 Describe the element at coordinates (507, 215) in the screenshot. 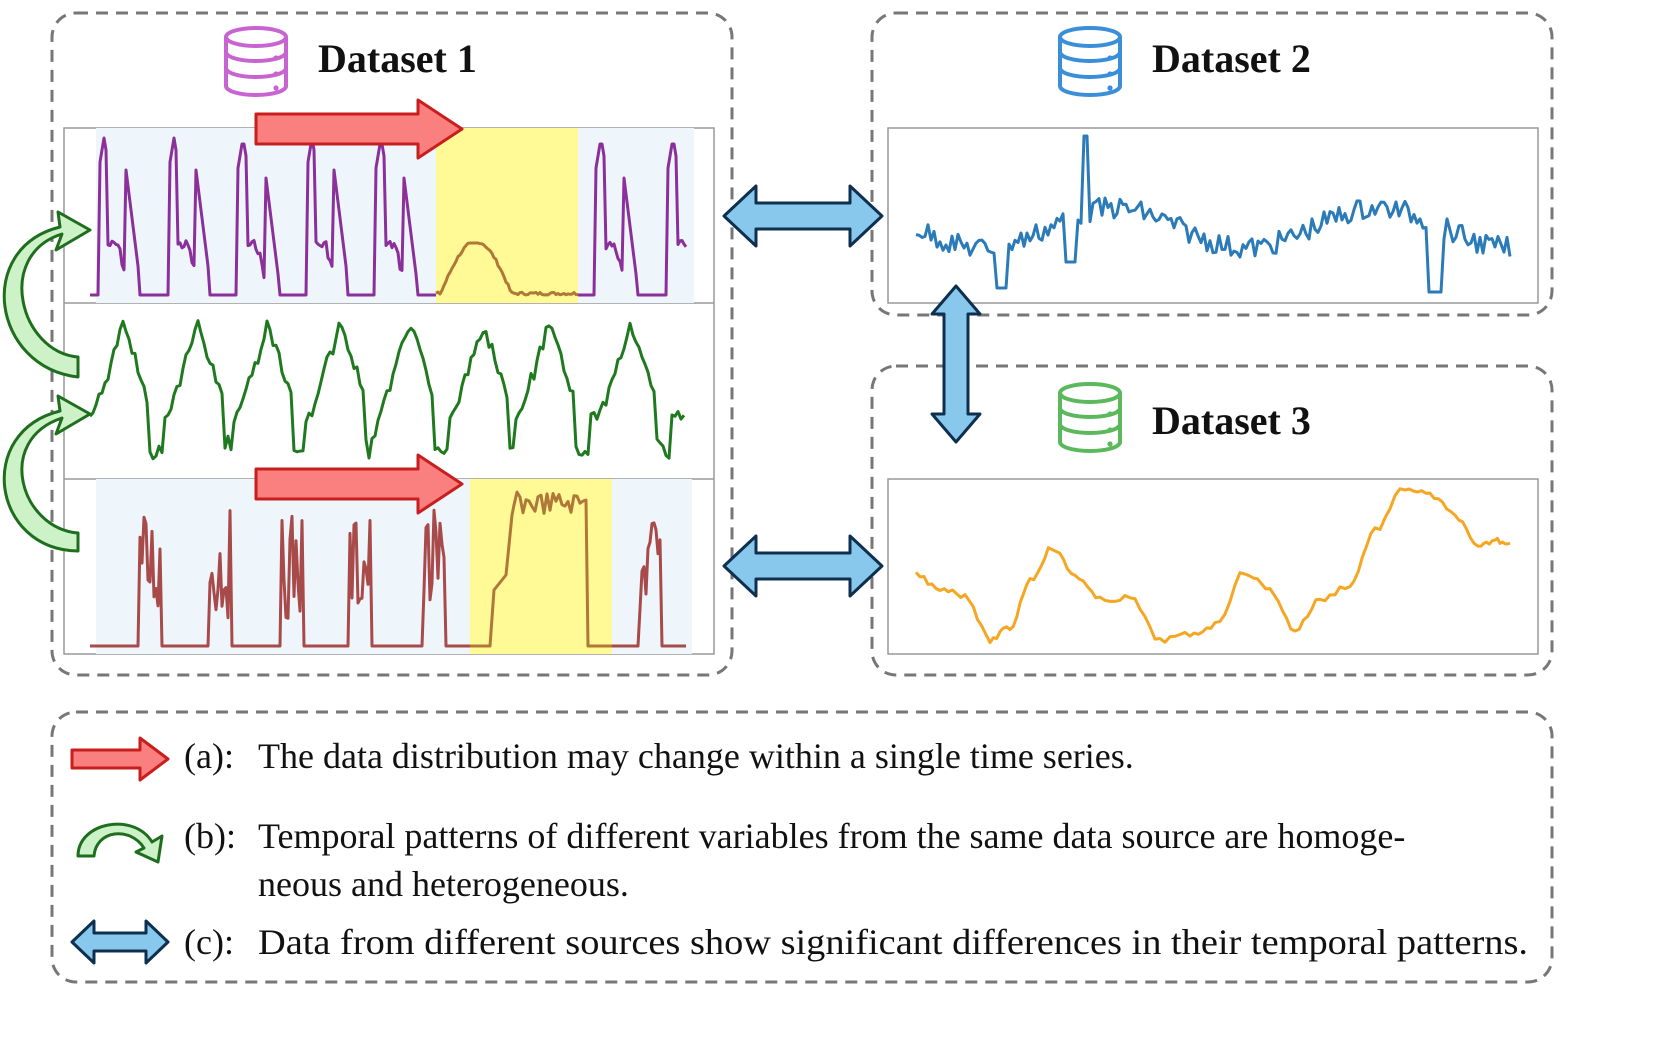

I see `highlight-region-top` at that location.